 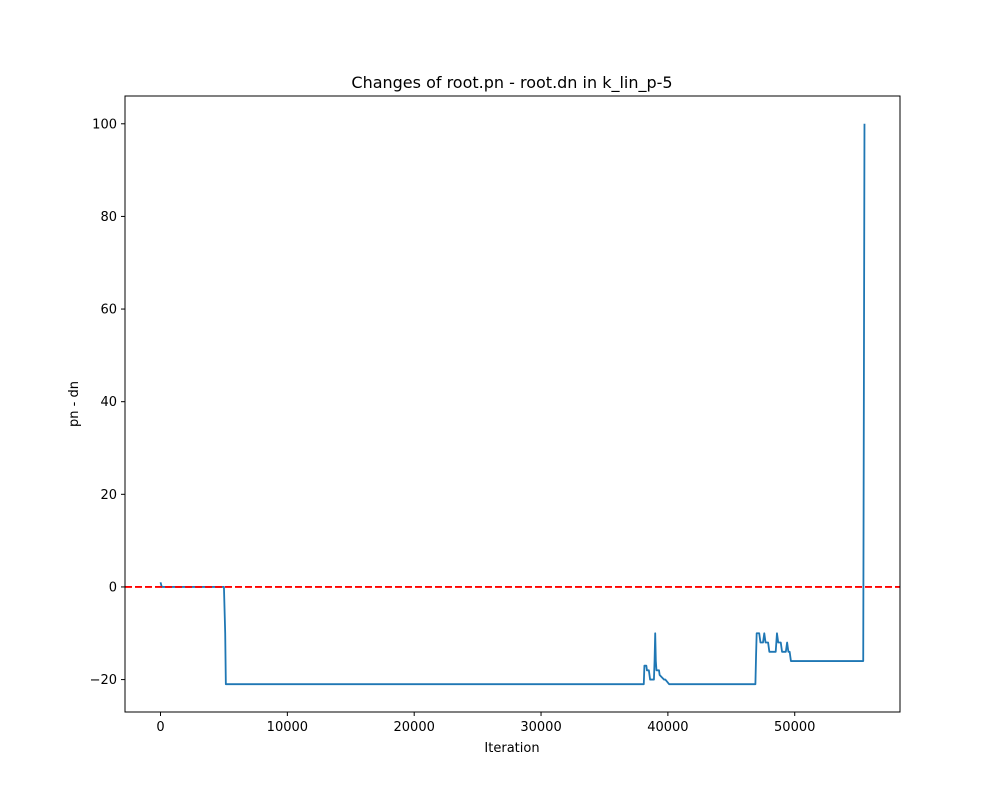 What do you see at coordinates (108, 495) in the screenshot?
I see `y-tick-label: 20` at bounding box center [108, 495].